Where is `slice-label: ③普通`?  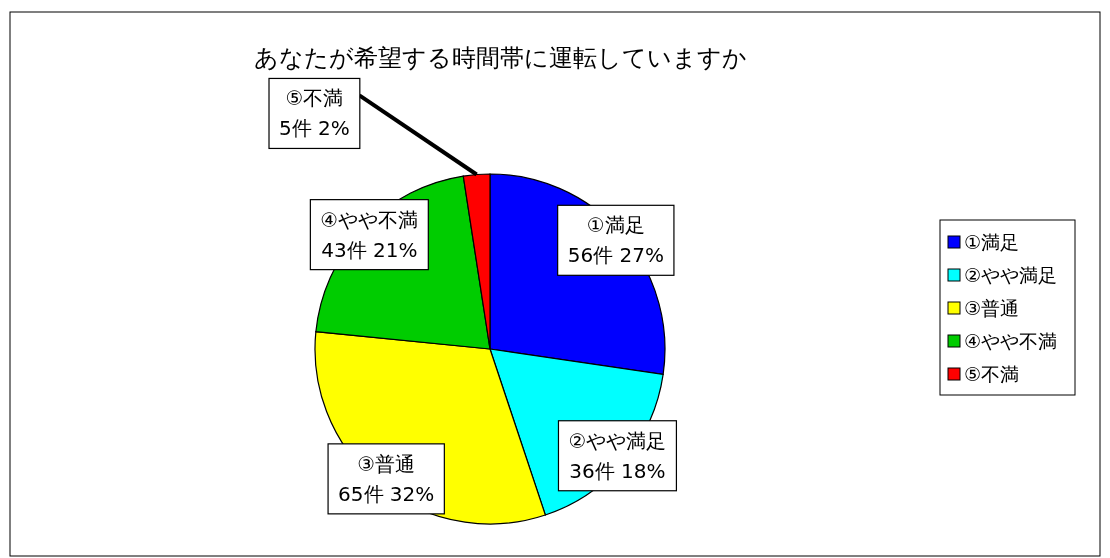 slice-label: ③普通 is located at coordinates (386, 463).